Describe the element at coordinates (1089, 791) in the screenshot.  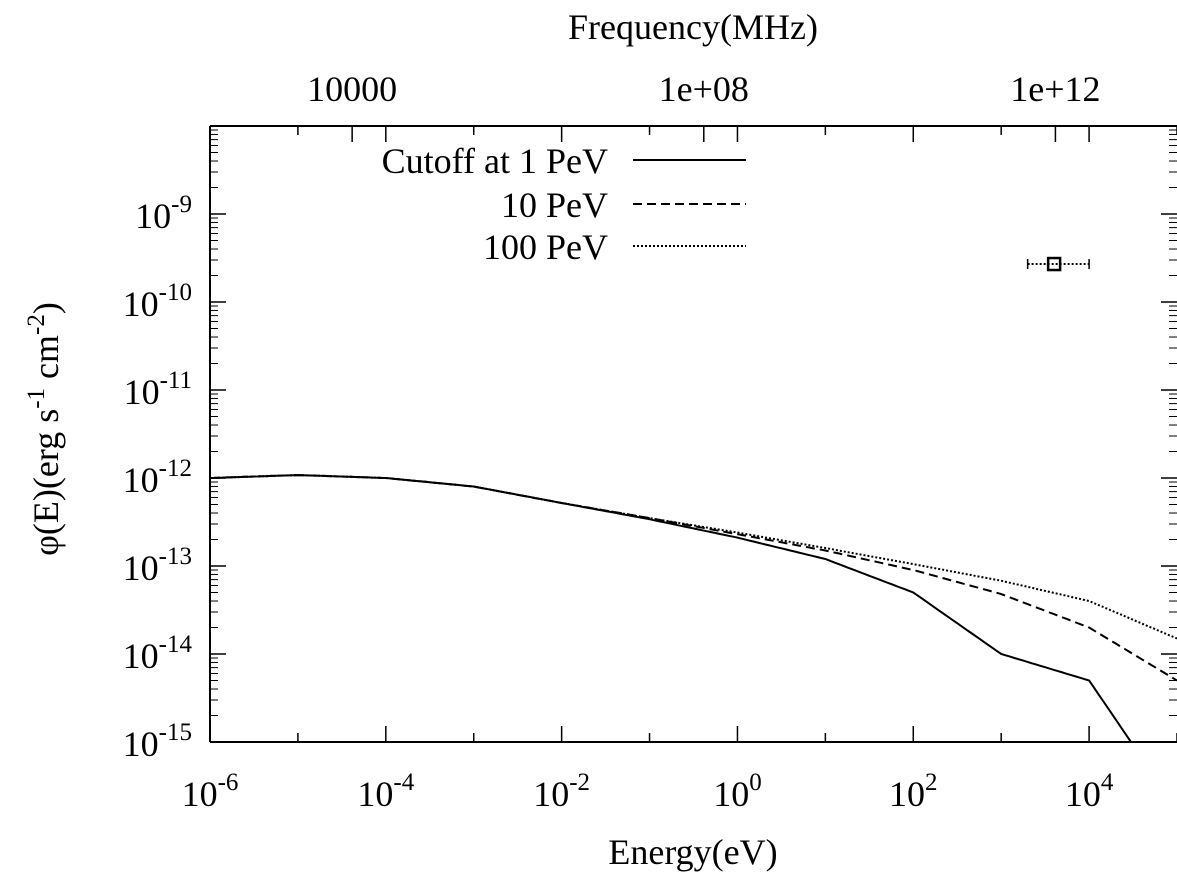
I see `x-tick-label: 10⁴` at that location.